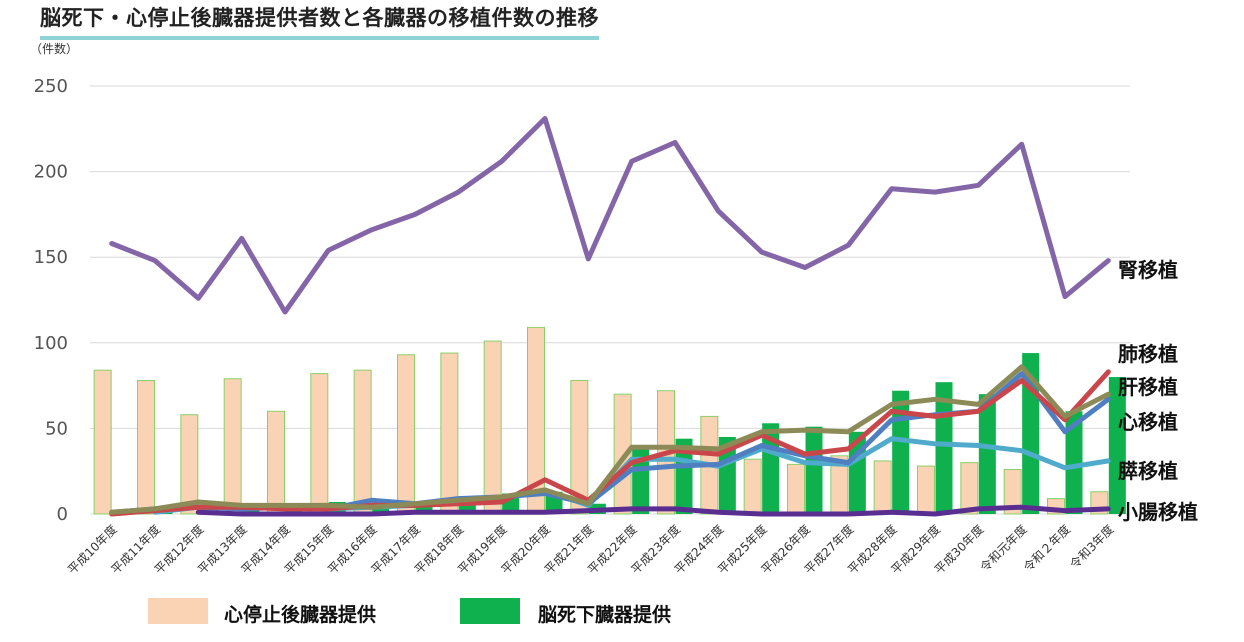  I want to click on y-tick-label: 50, so click(56, 428).